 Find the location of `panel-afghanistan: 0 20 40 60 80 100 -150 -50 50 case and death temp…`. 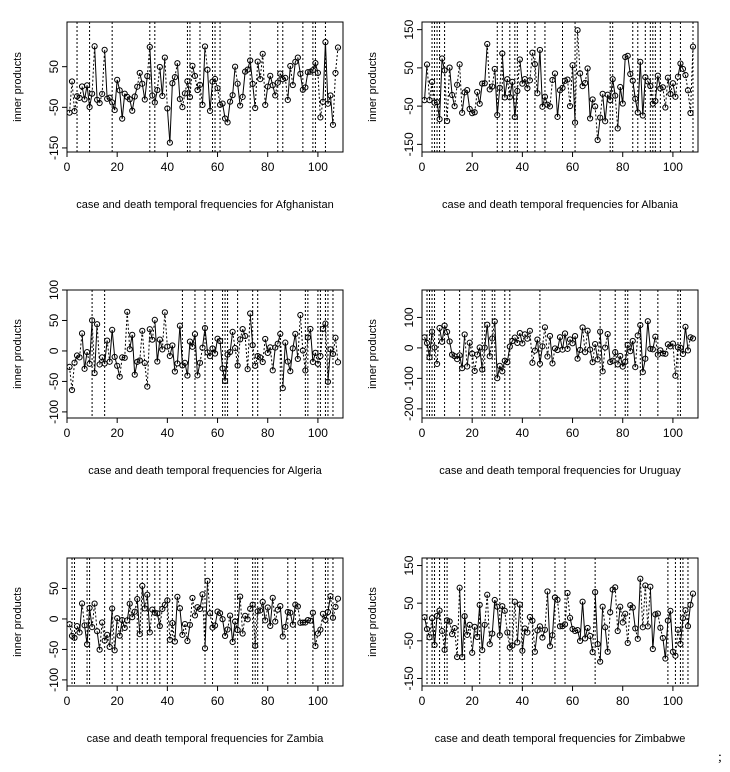

panel-afghanistan: 0 20 40 60 80 100 -150 -50 50 case and death temp… is located at coordinates (178, 116).